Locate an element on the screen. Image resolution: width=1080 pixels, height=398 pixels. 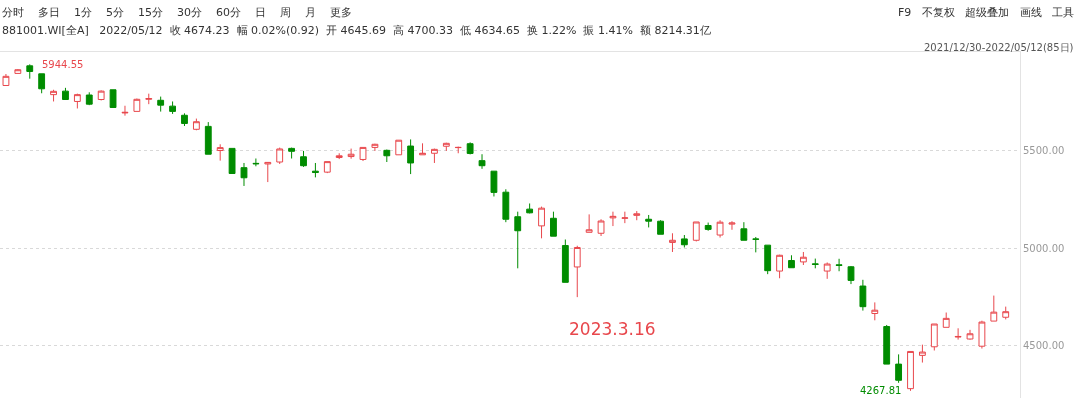
annotation: 2021/12/30-2022/05/12(85日) is located at coordinates (999, 47).